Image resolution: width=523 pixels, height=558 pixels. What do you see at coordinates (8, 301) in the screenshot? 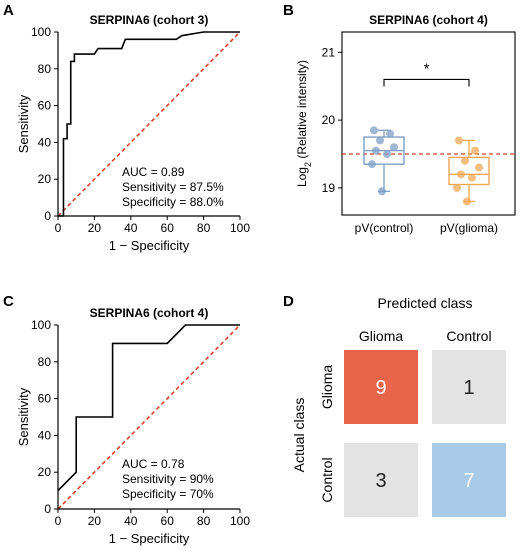
I see `panel-letter: C` at bounding box center [8, 301].